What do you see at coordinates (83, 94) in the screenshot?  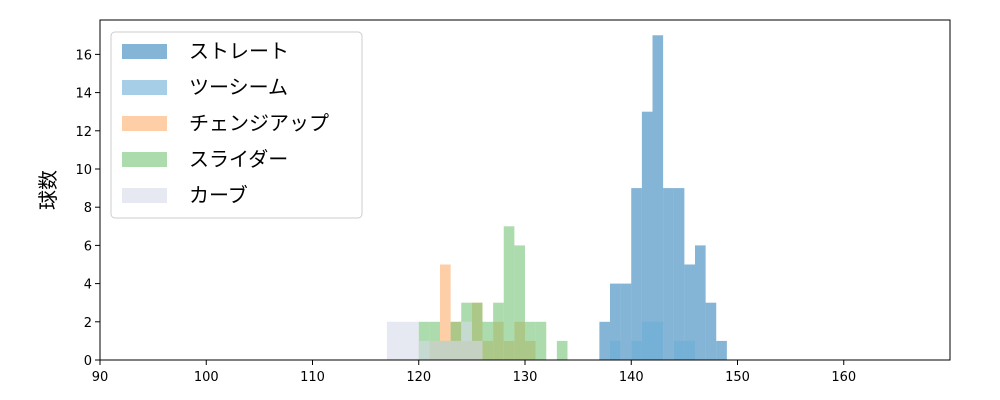 I see `y-tick-label-7: 14` at bounding box center [83, 94].